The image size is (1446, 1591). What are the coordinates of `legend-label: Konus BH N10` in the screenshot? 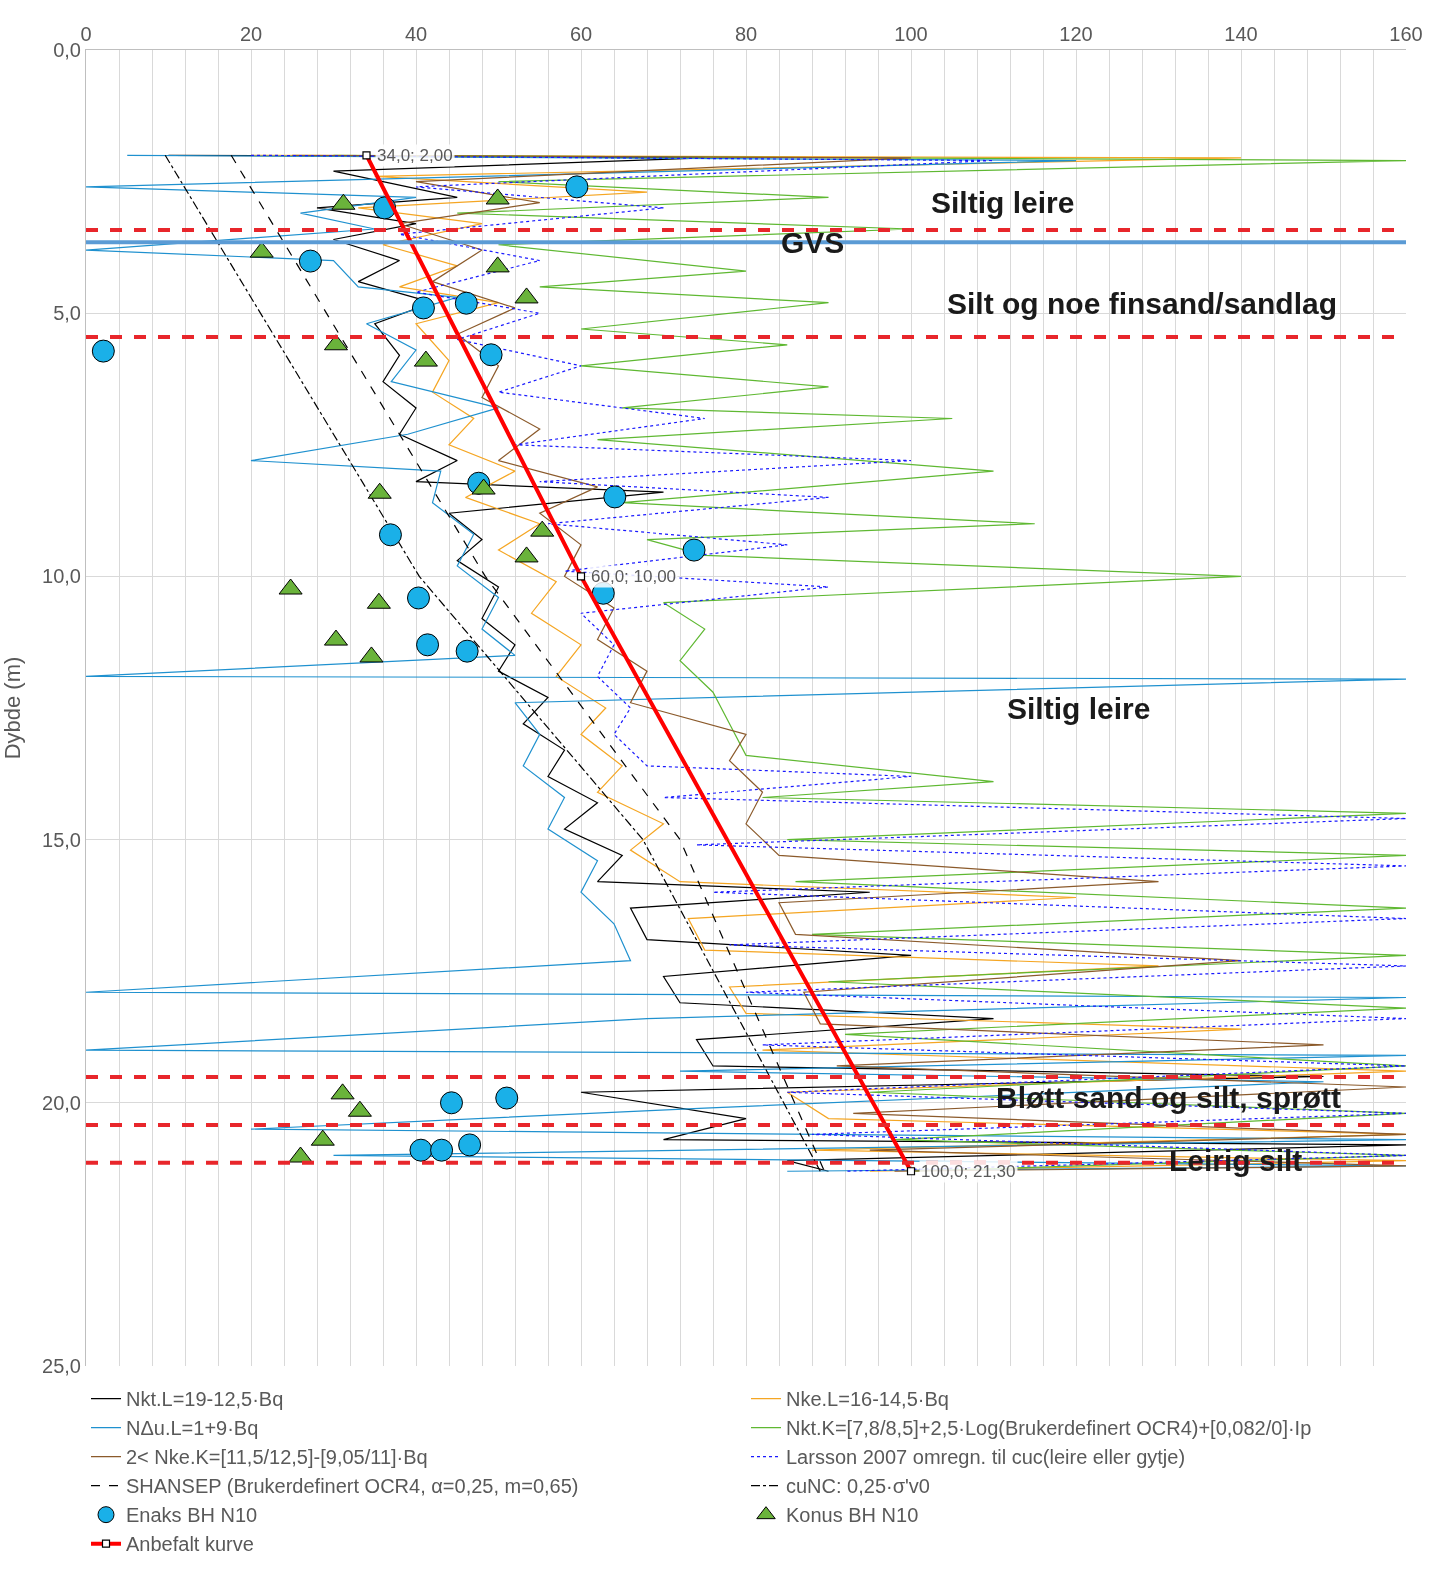 It's located at (852, 1515).